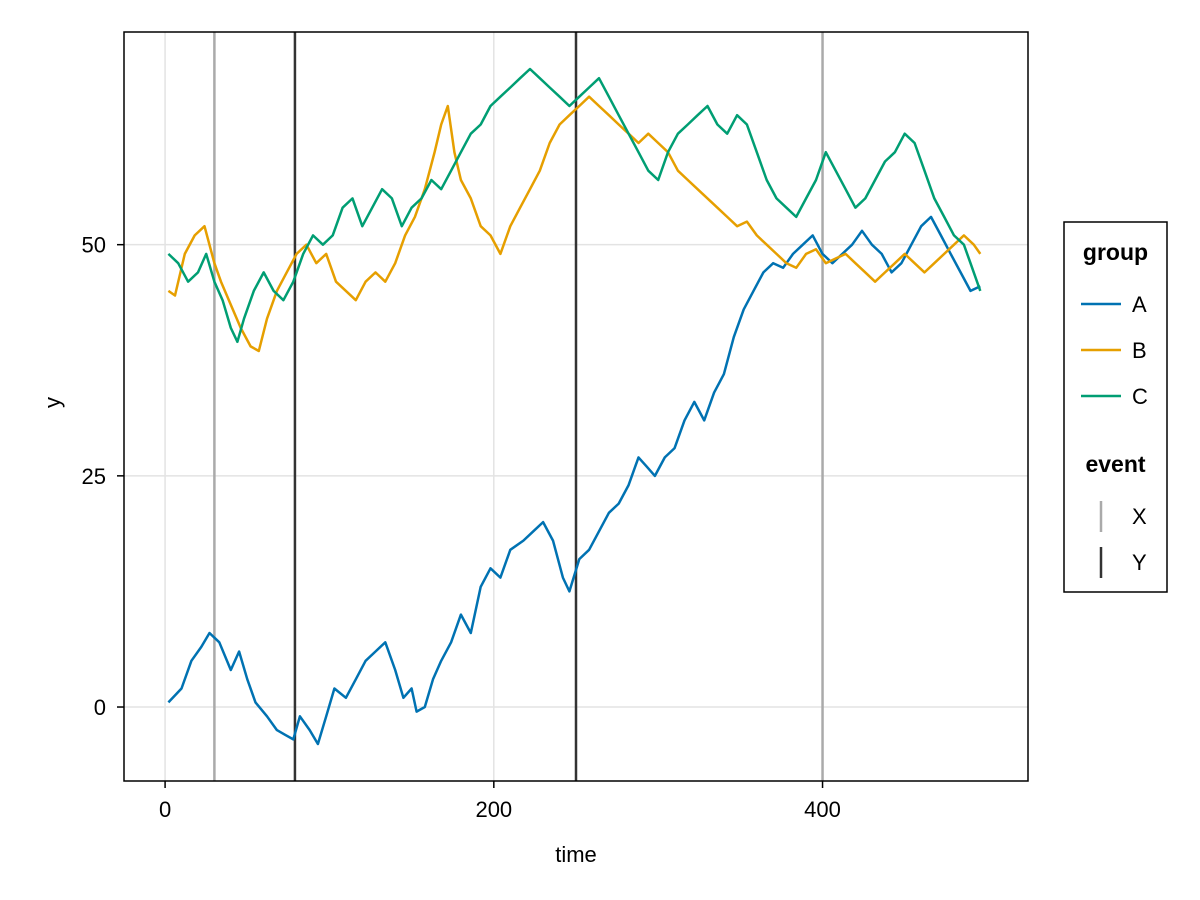 Image resolution: width=1200 pixels, height=900 pixels. I want to click on legend-label-c: C, so click(1140, 396).